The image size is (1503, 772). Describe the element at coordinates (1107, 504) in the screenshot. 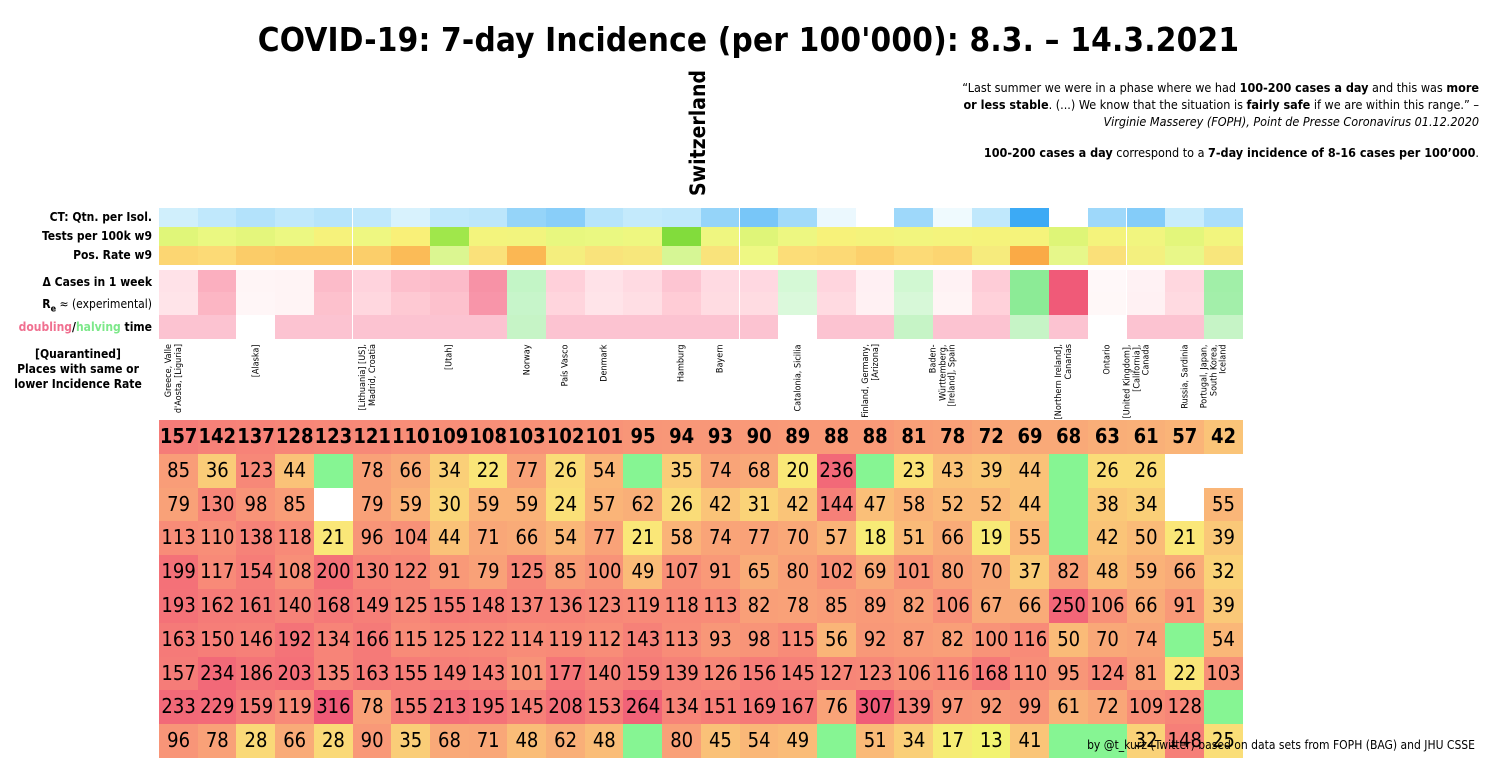

I see `heatmap-cell: 38` at that location.